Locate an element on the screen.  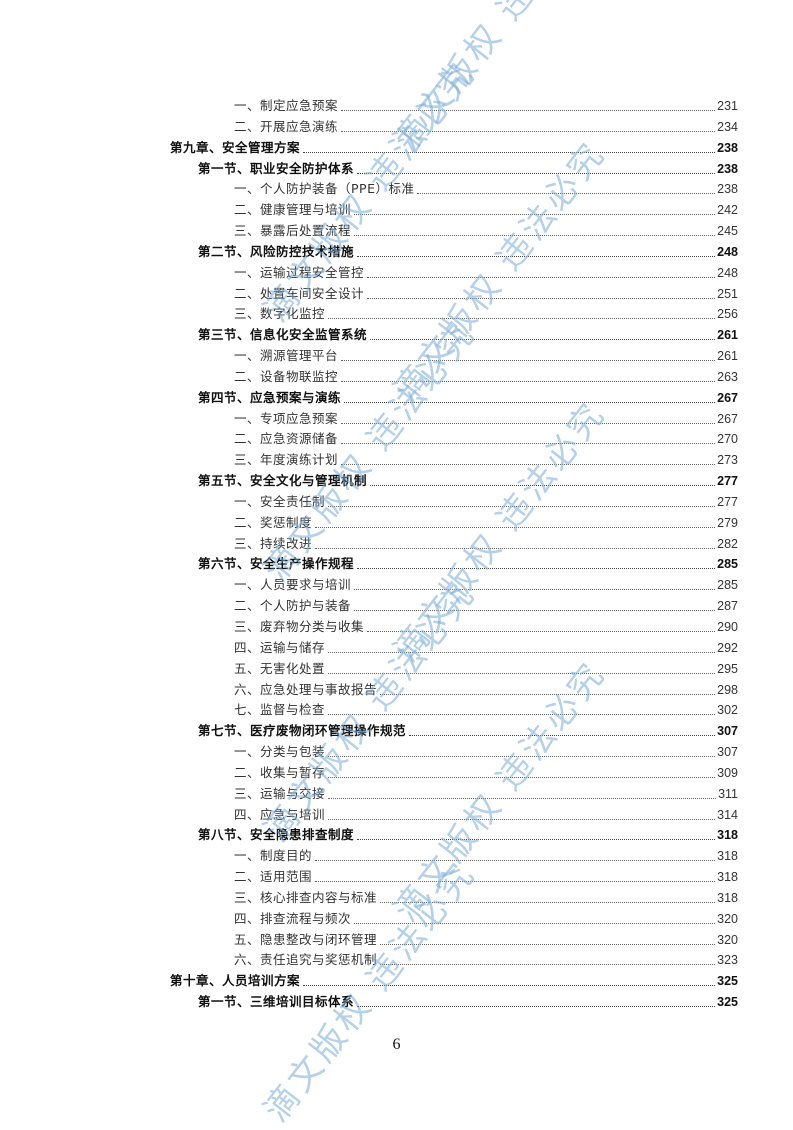
toc-item: 二、适用范围 318 is located at coordinates (486, 877).